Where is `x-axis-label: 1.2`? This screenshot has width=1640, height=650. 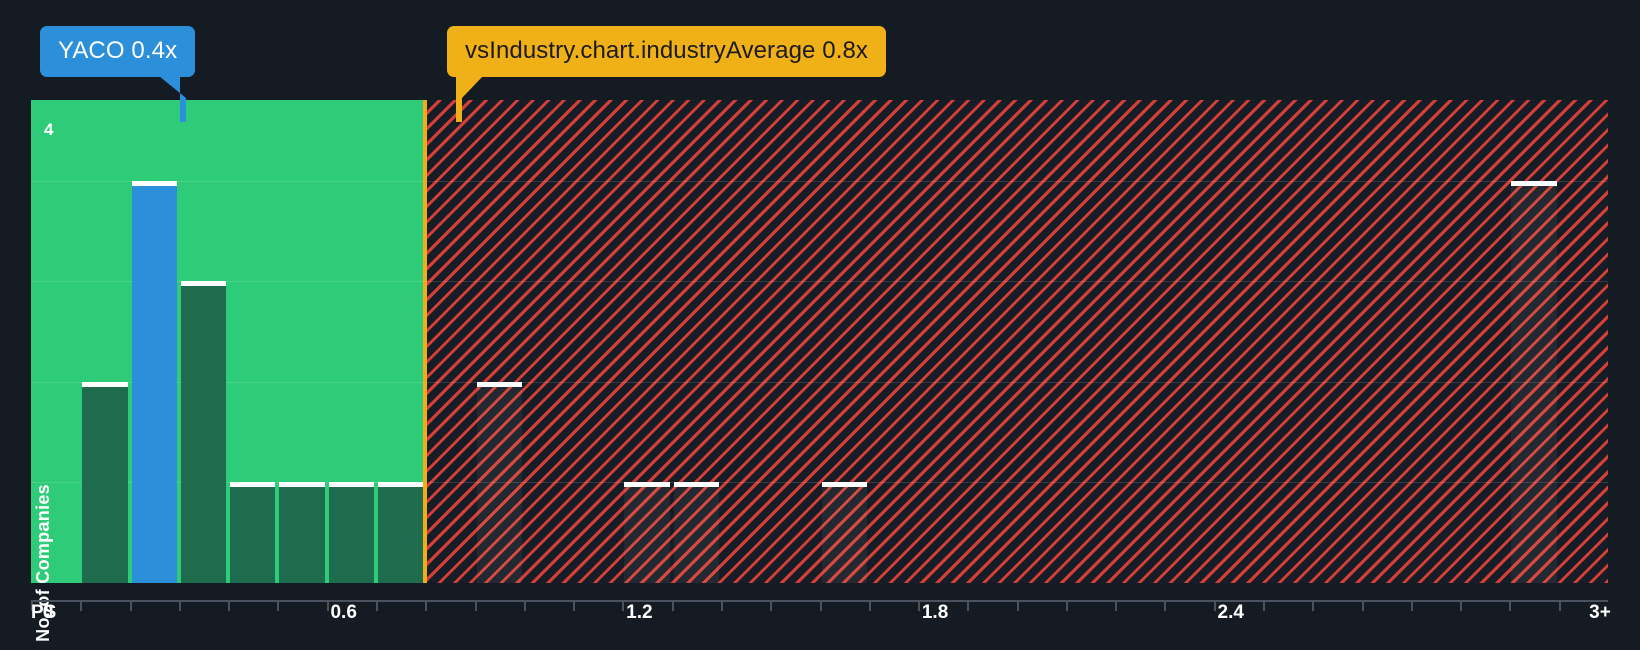 x-axis-label: 1.2 is located at coordinates (639, 612).